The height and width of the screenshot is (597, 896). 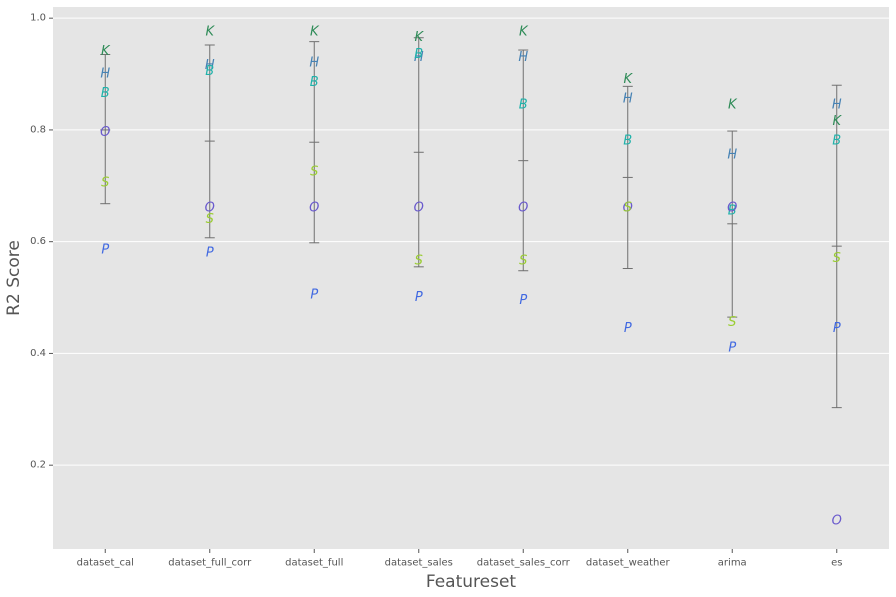 I want to click on y-tick-label: 0.8, so click(x=38, y=129).